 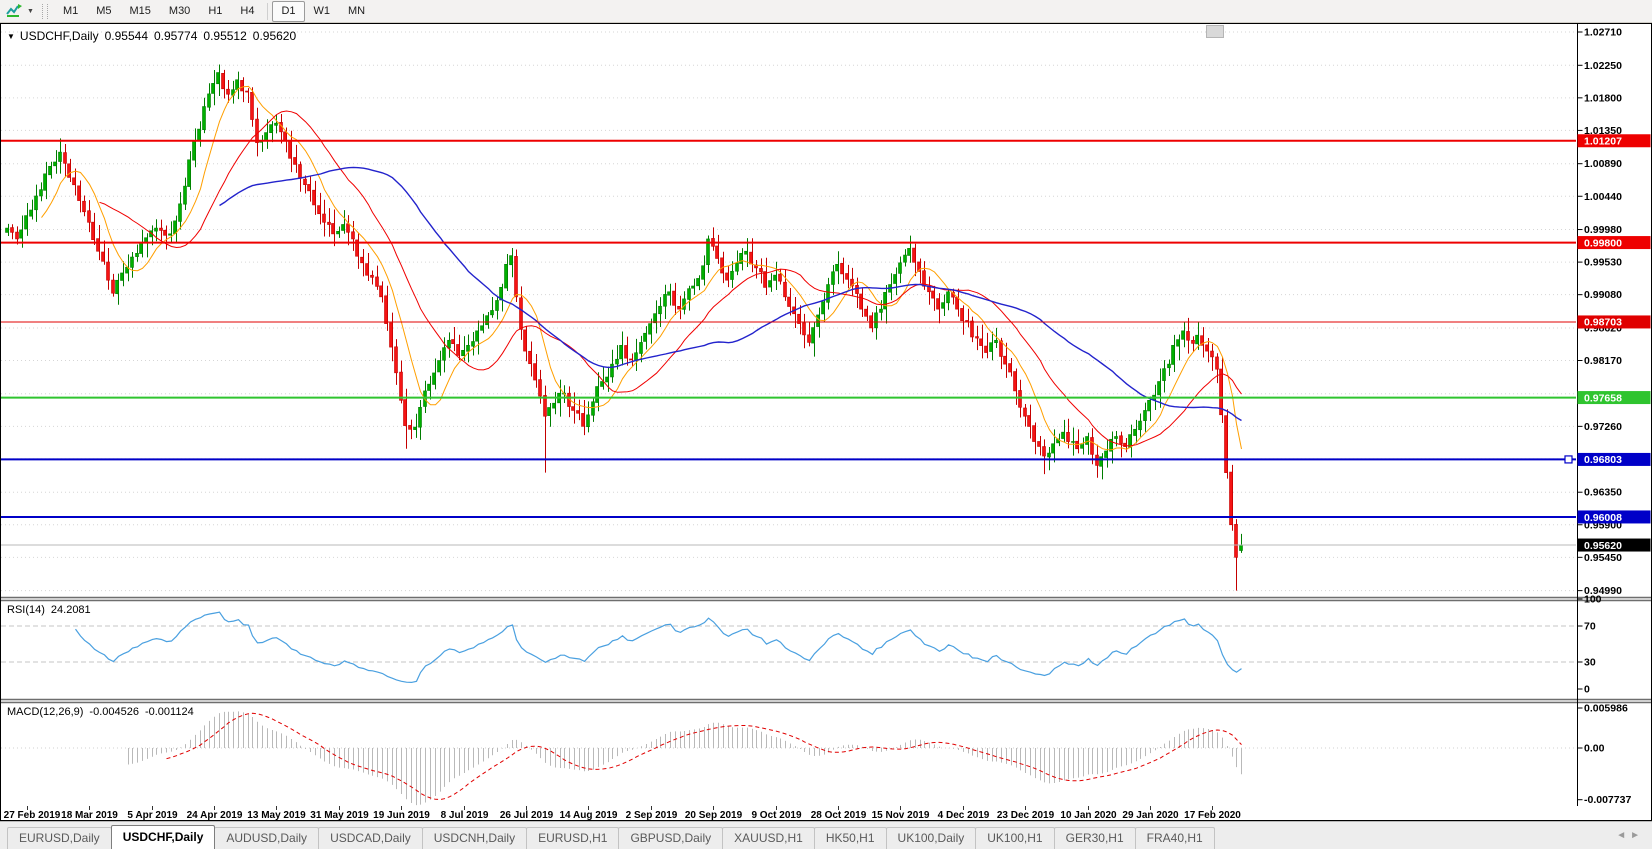 What do you see at coordinates (1603, 197) in the screenshot?
I see `price-tick-label: 1.00440` at bounding box center [1603, 197].